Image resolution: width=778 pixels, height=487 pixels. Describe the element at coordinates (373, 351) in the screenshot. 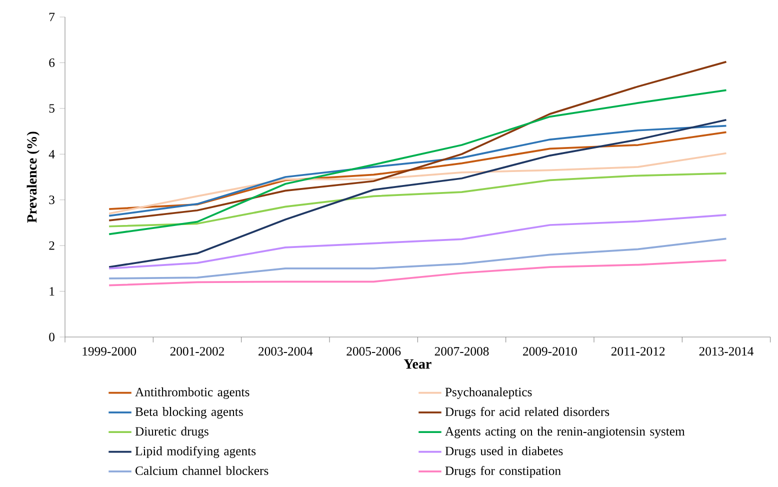

I see `x-tick-label: 2005-2006` at that location.